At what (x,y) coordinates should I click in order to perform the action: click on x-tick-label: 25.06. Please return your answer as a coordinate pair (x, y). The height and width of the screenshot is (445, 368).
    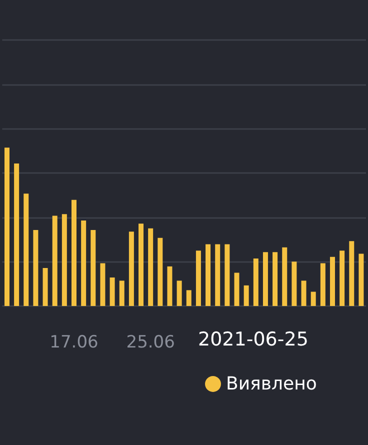
    Looking at the image, I should click on (150, 342).